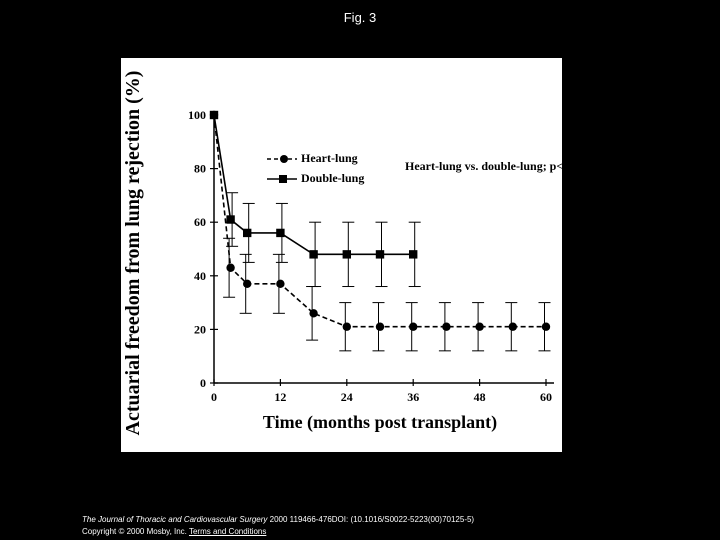  What do you see at coordinates (134, 531) in the screenshot?
I see `copyright-text: Copyright © 2000 Mosby, Inc.` at bounding box center [134, 531].